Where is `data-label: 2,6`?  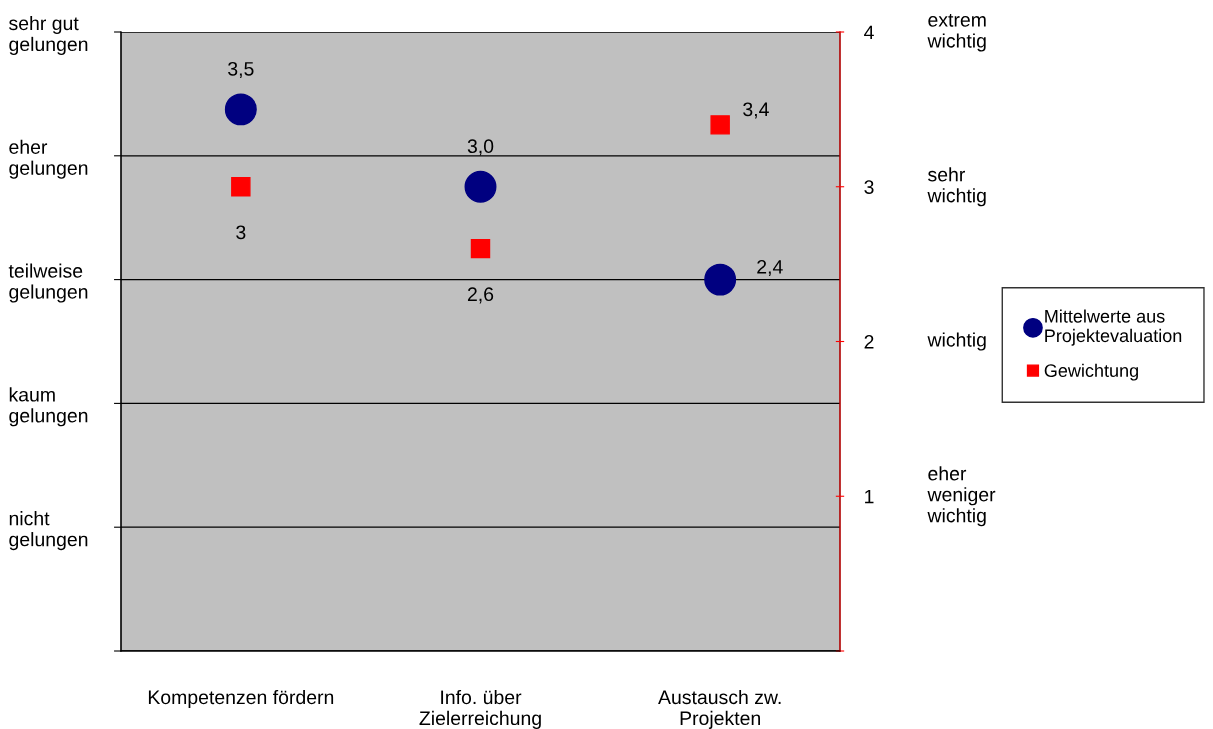 data-label: 2,6 is located at coordinates (480, 295).